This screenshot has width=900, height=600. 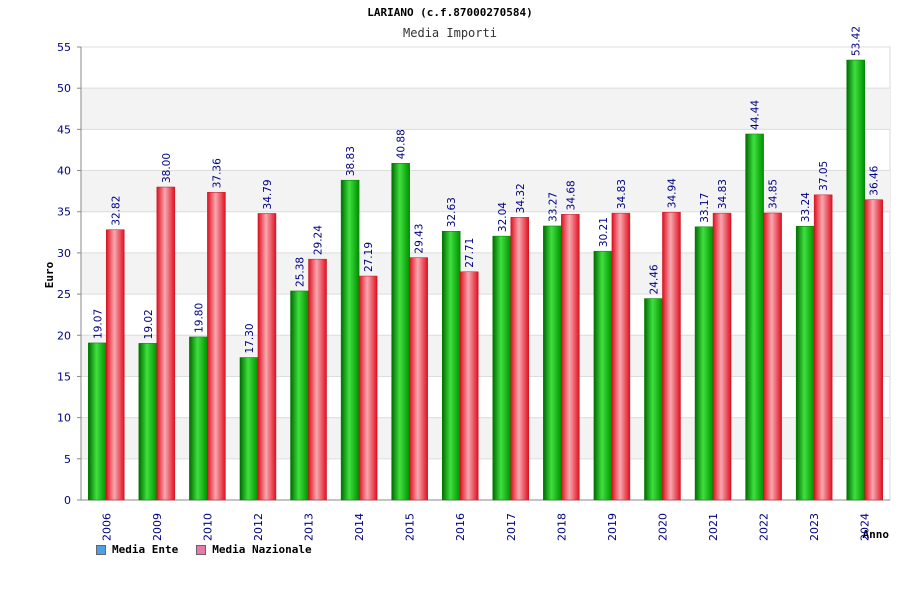 I want to click on y-tick-label: 40, so click(x=64, y=171).